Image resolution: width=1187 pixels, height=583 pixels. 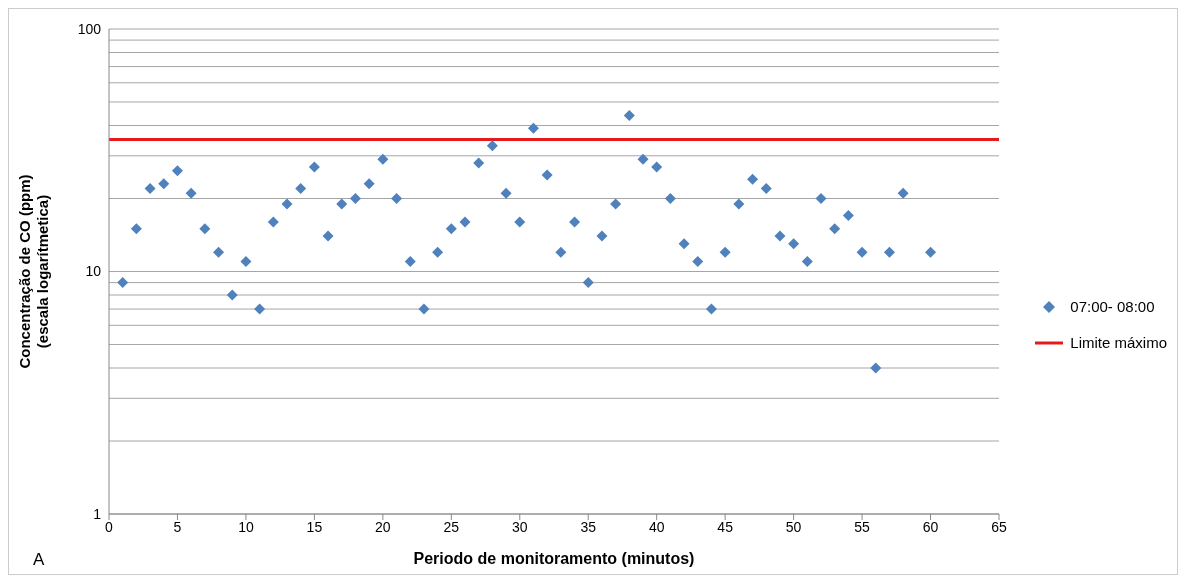 I want to click on x-tick-label: 45, so click(x=725, y=526).